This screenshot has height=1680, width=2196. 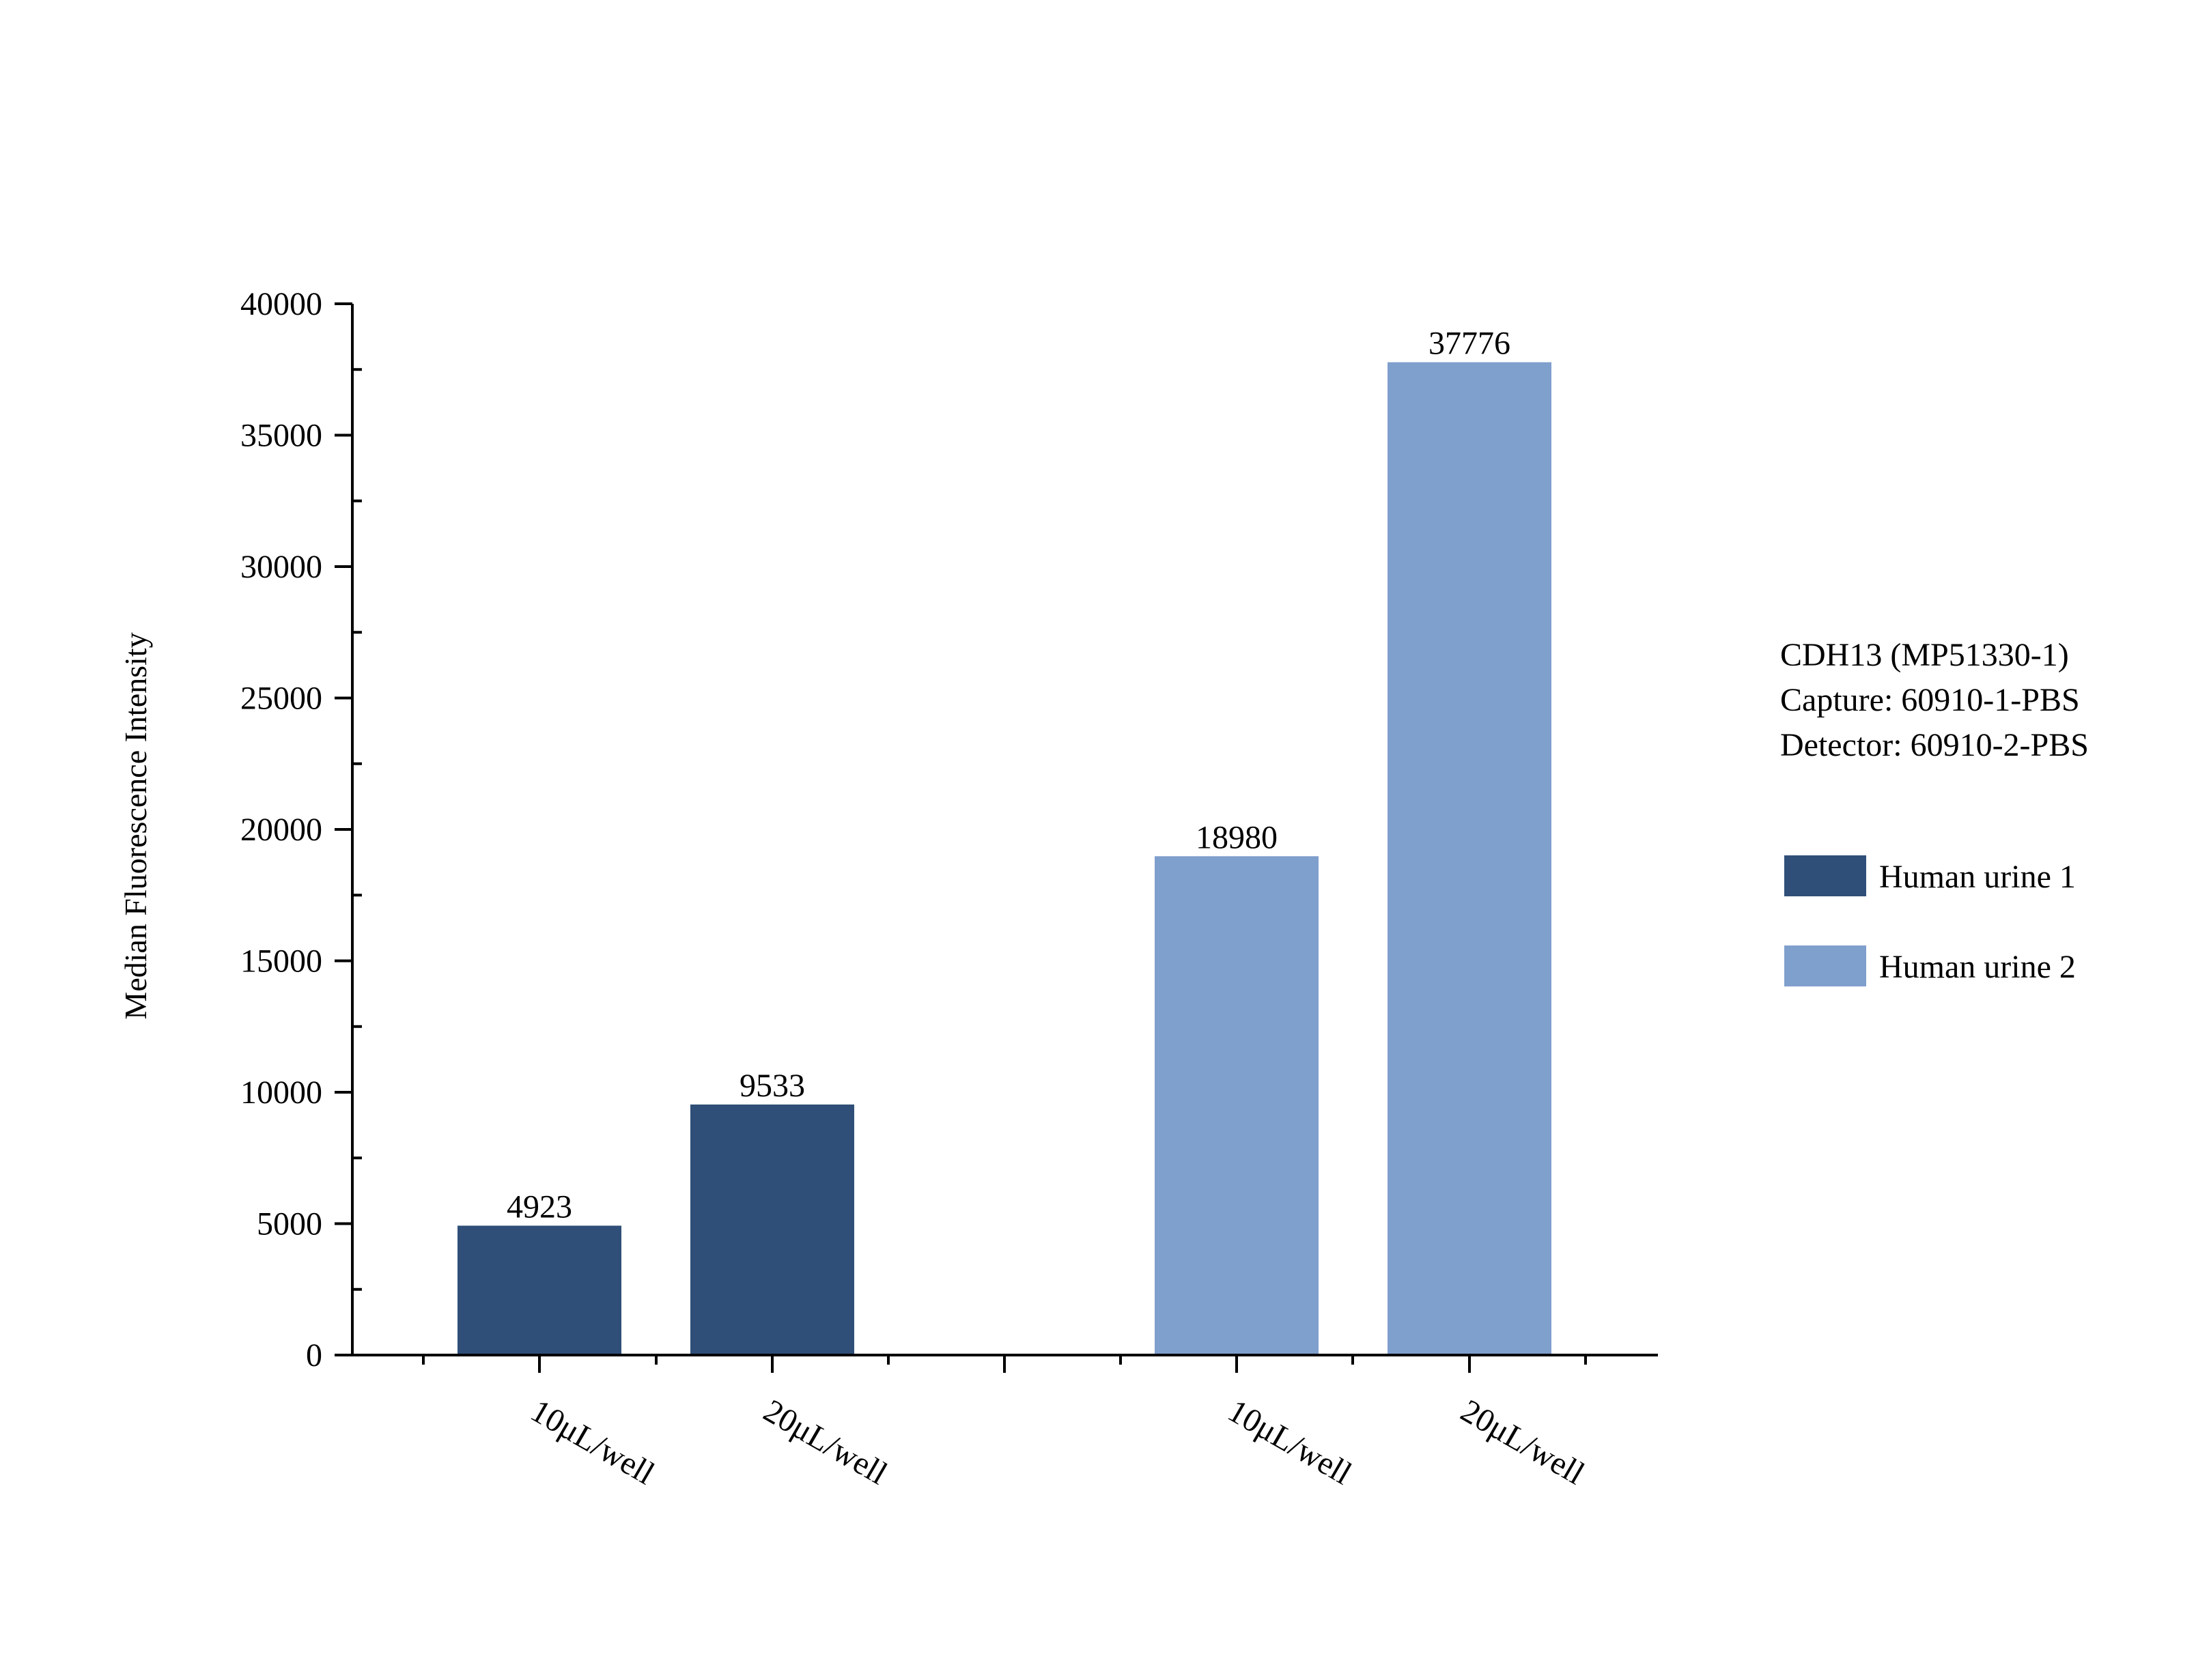 What do you see at coordinates (1978, 877) in the screenshot?
I see `legend-label-human-urine-1: Human urine 1` at bounding box center [1978, 877].